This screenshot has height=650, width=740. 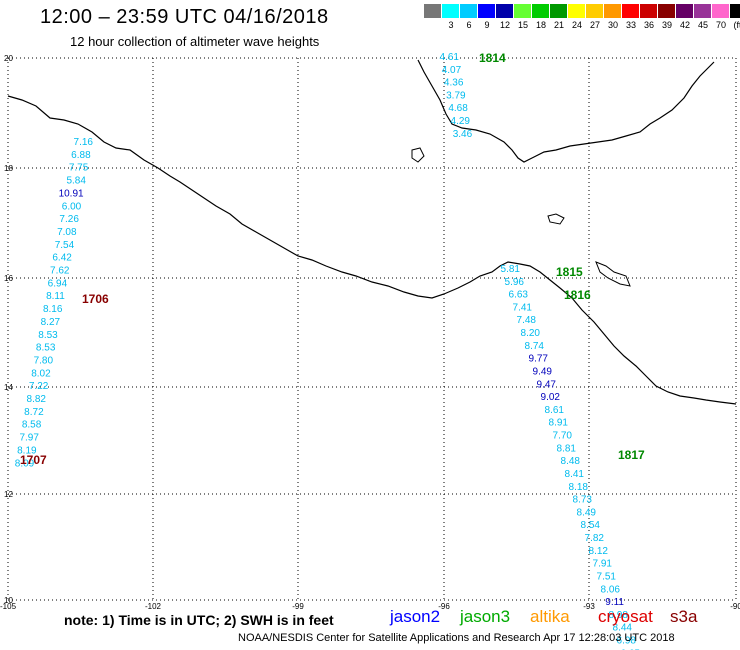 I want to click on wave-height-value: 6.88, so click(x=81, y=155).